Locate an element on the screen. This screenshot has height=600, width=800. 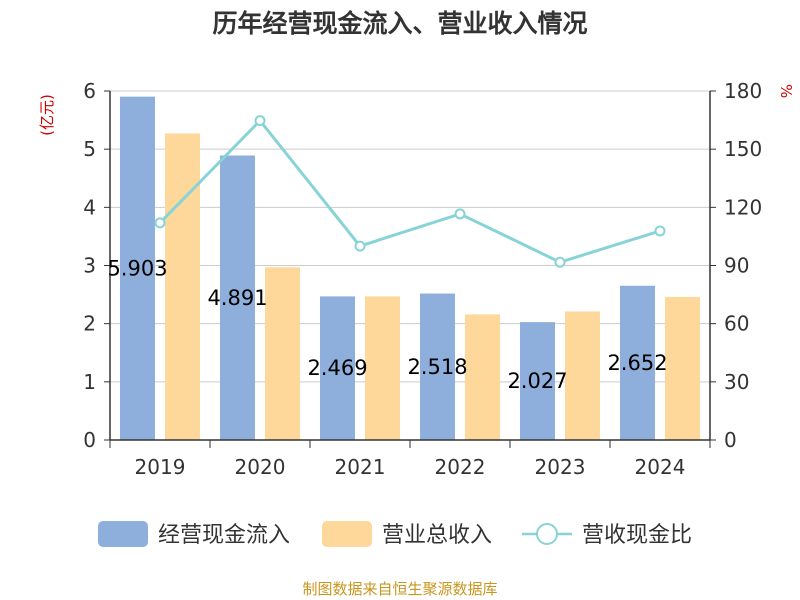
x-tick-label: 2020 is located at coordinates (260, 467).